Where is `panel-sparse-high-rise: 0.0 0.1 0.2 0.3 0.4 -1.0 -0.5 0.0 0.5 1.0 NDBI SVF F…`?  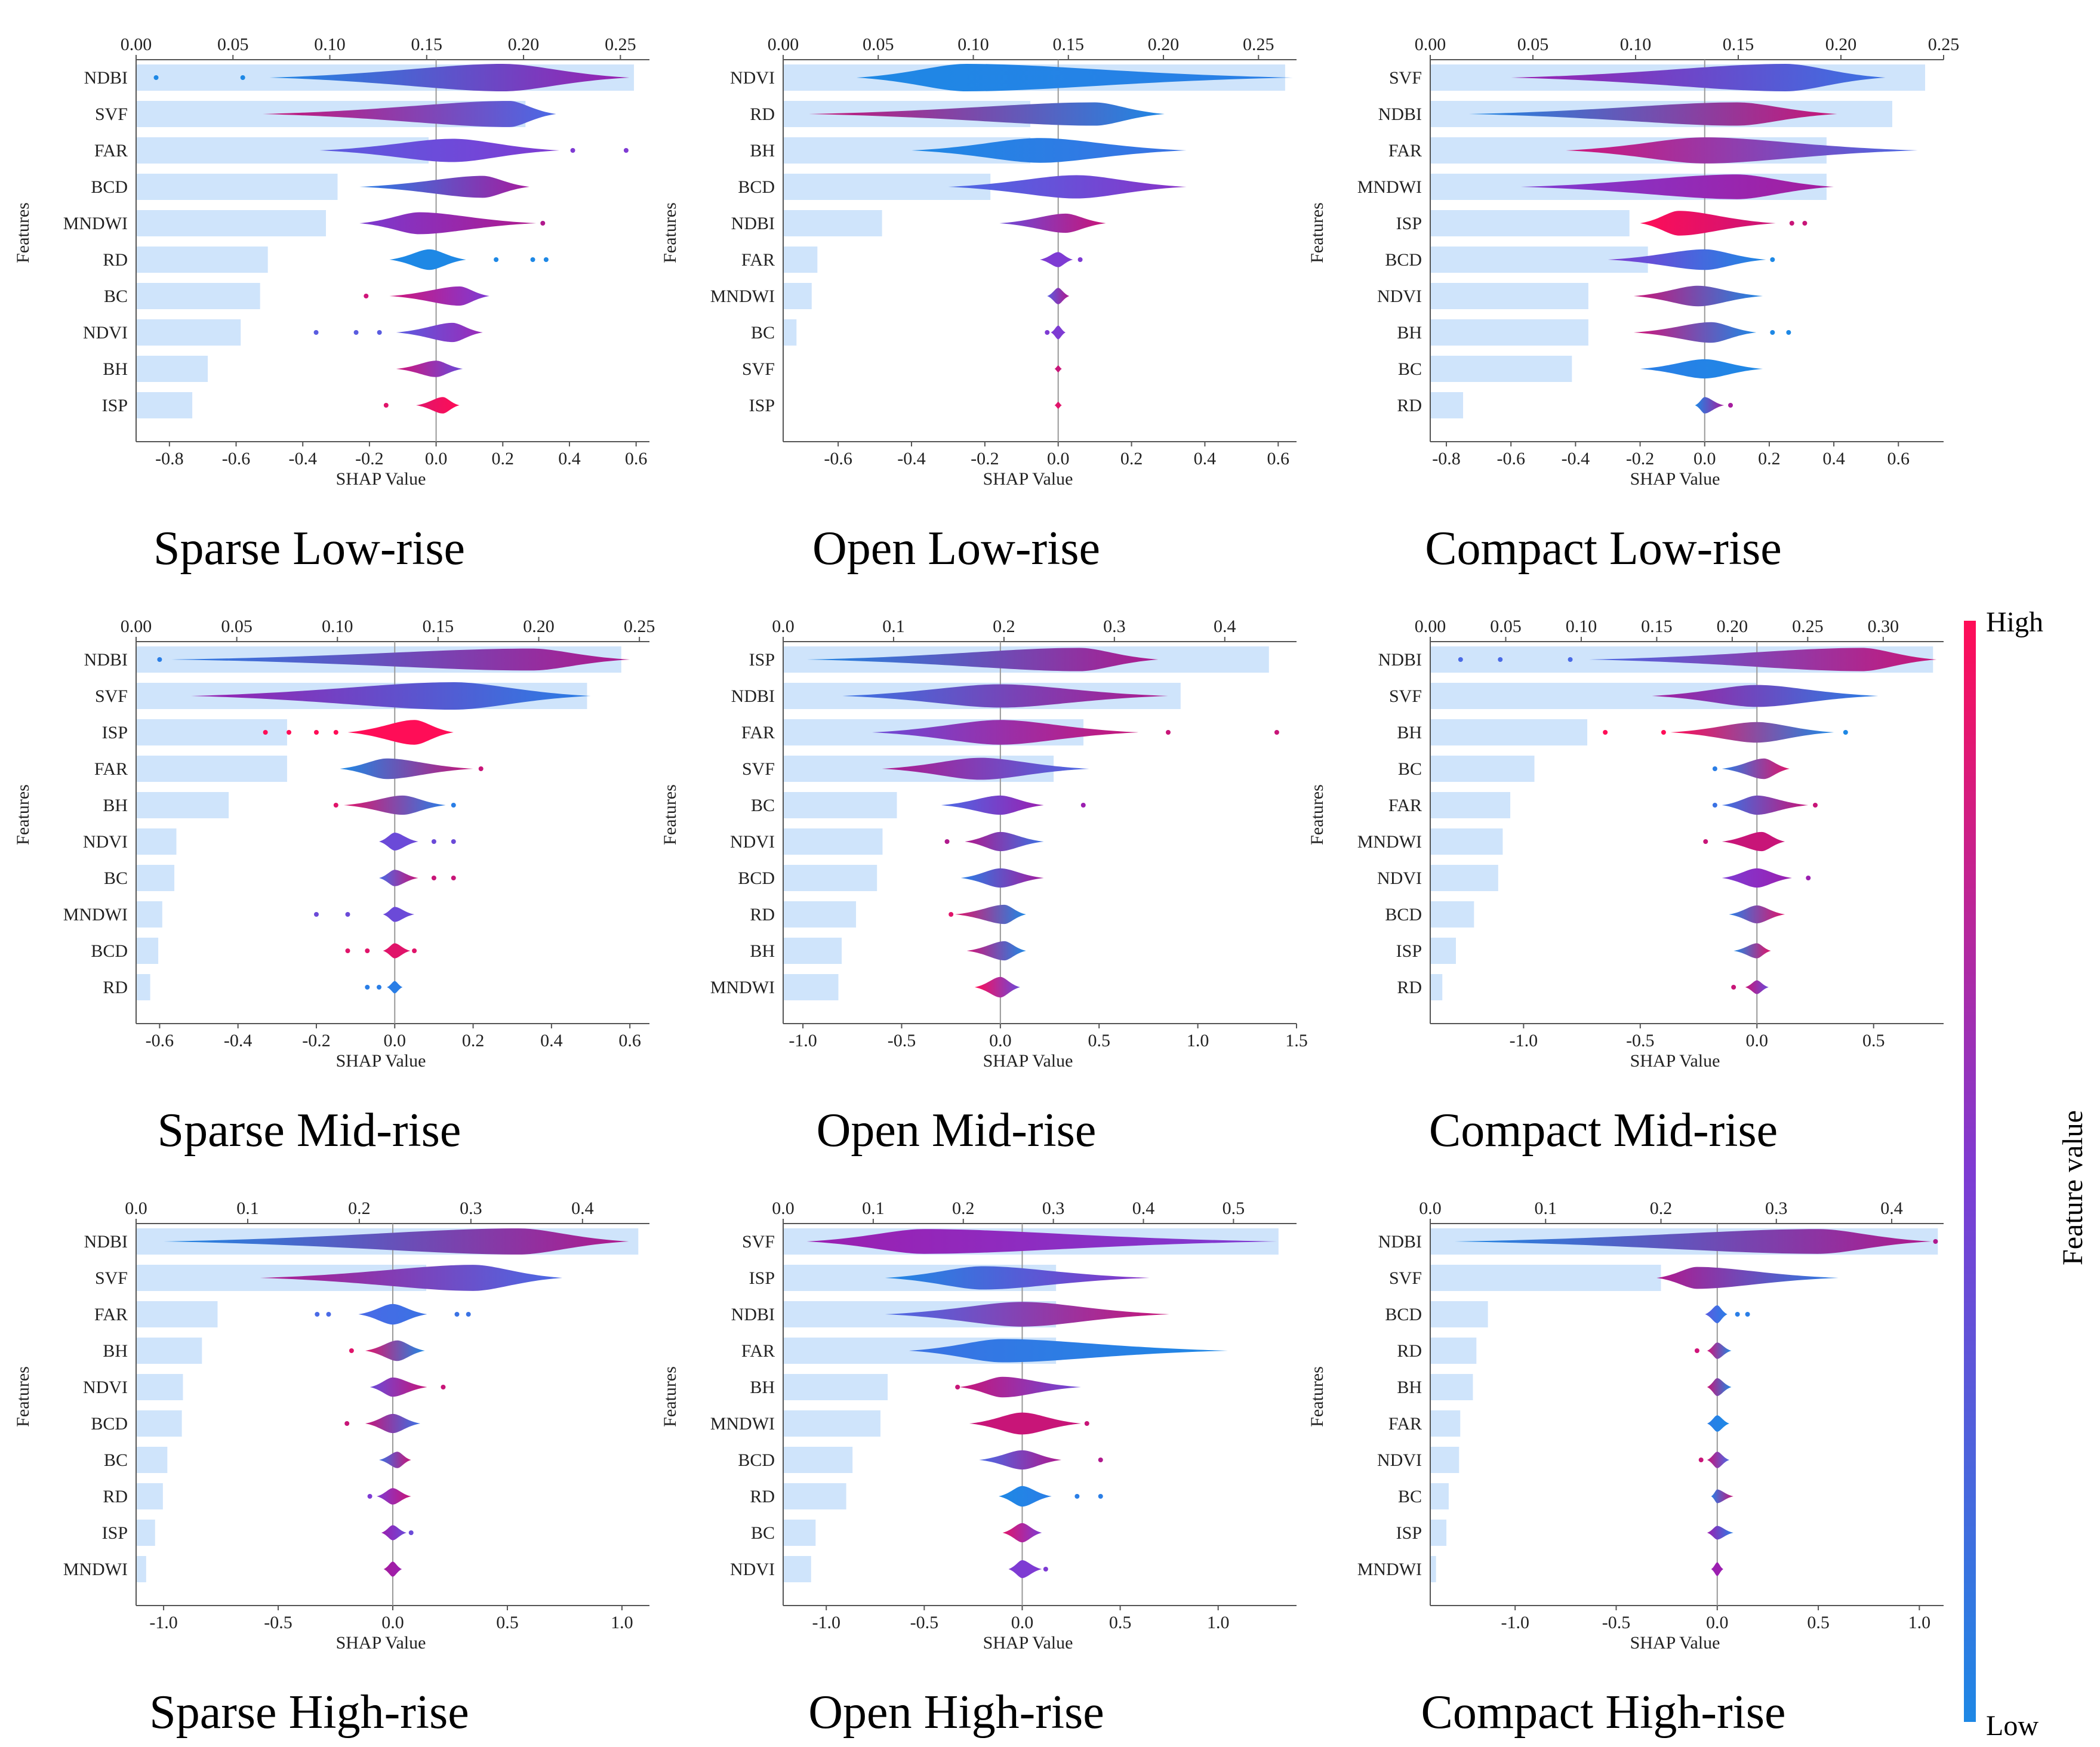 panel-sparse-high-rise: 0.0 0.1 0.2 0.3 0.4 -1.0 -0.5 0.0 0.5 1.0 NDBI SVF F… is located at coordinates (331, 1468).